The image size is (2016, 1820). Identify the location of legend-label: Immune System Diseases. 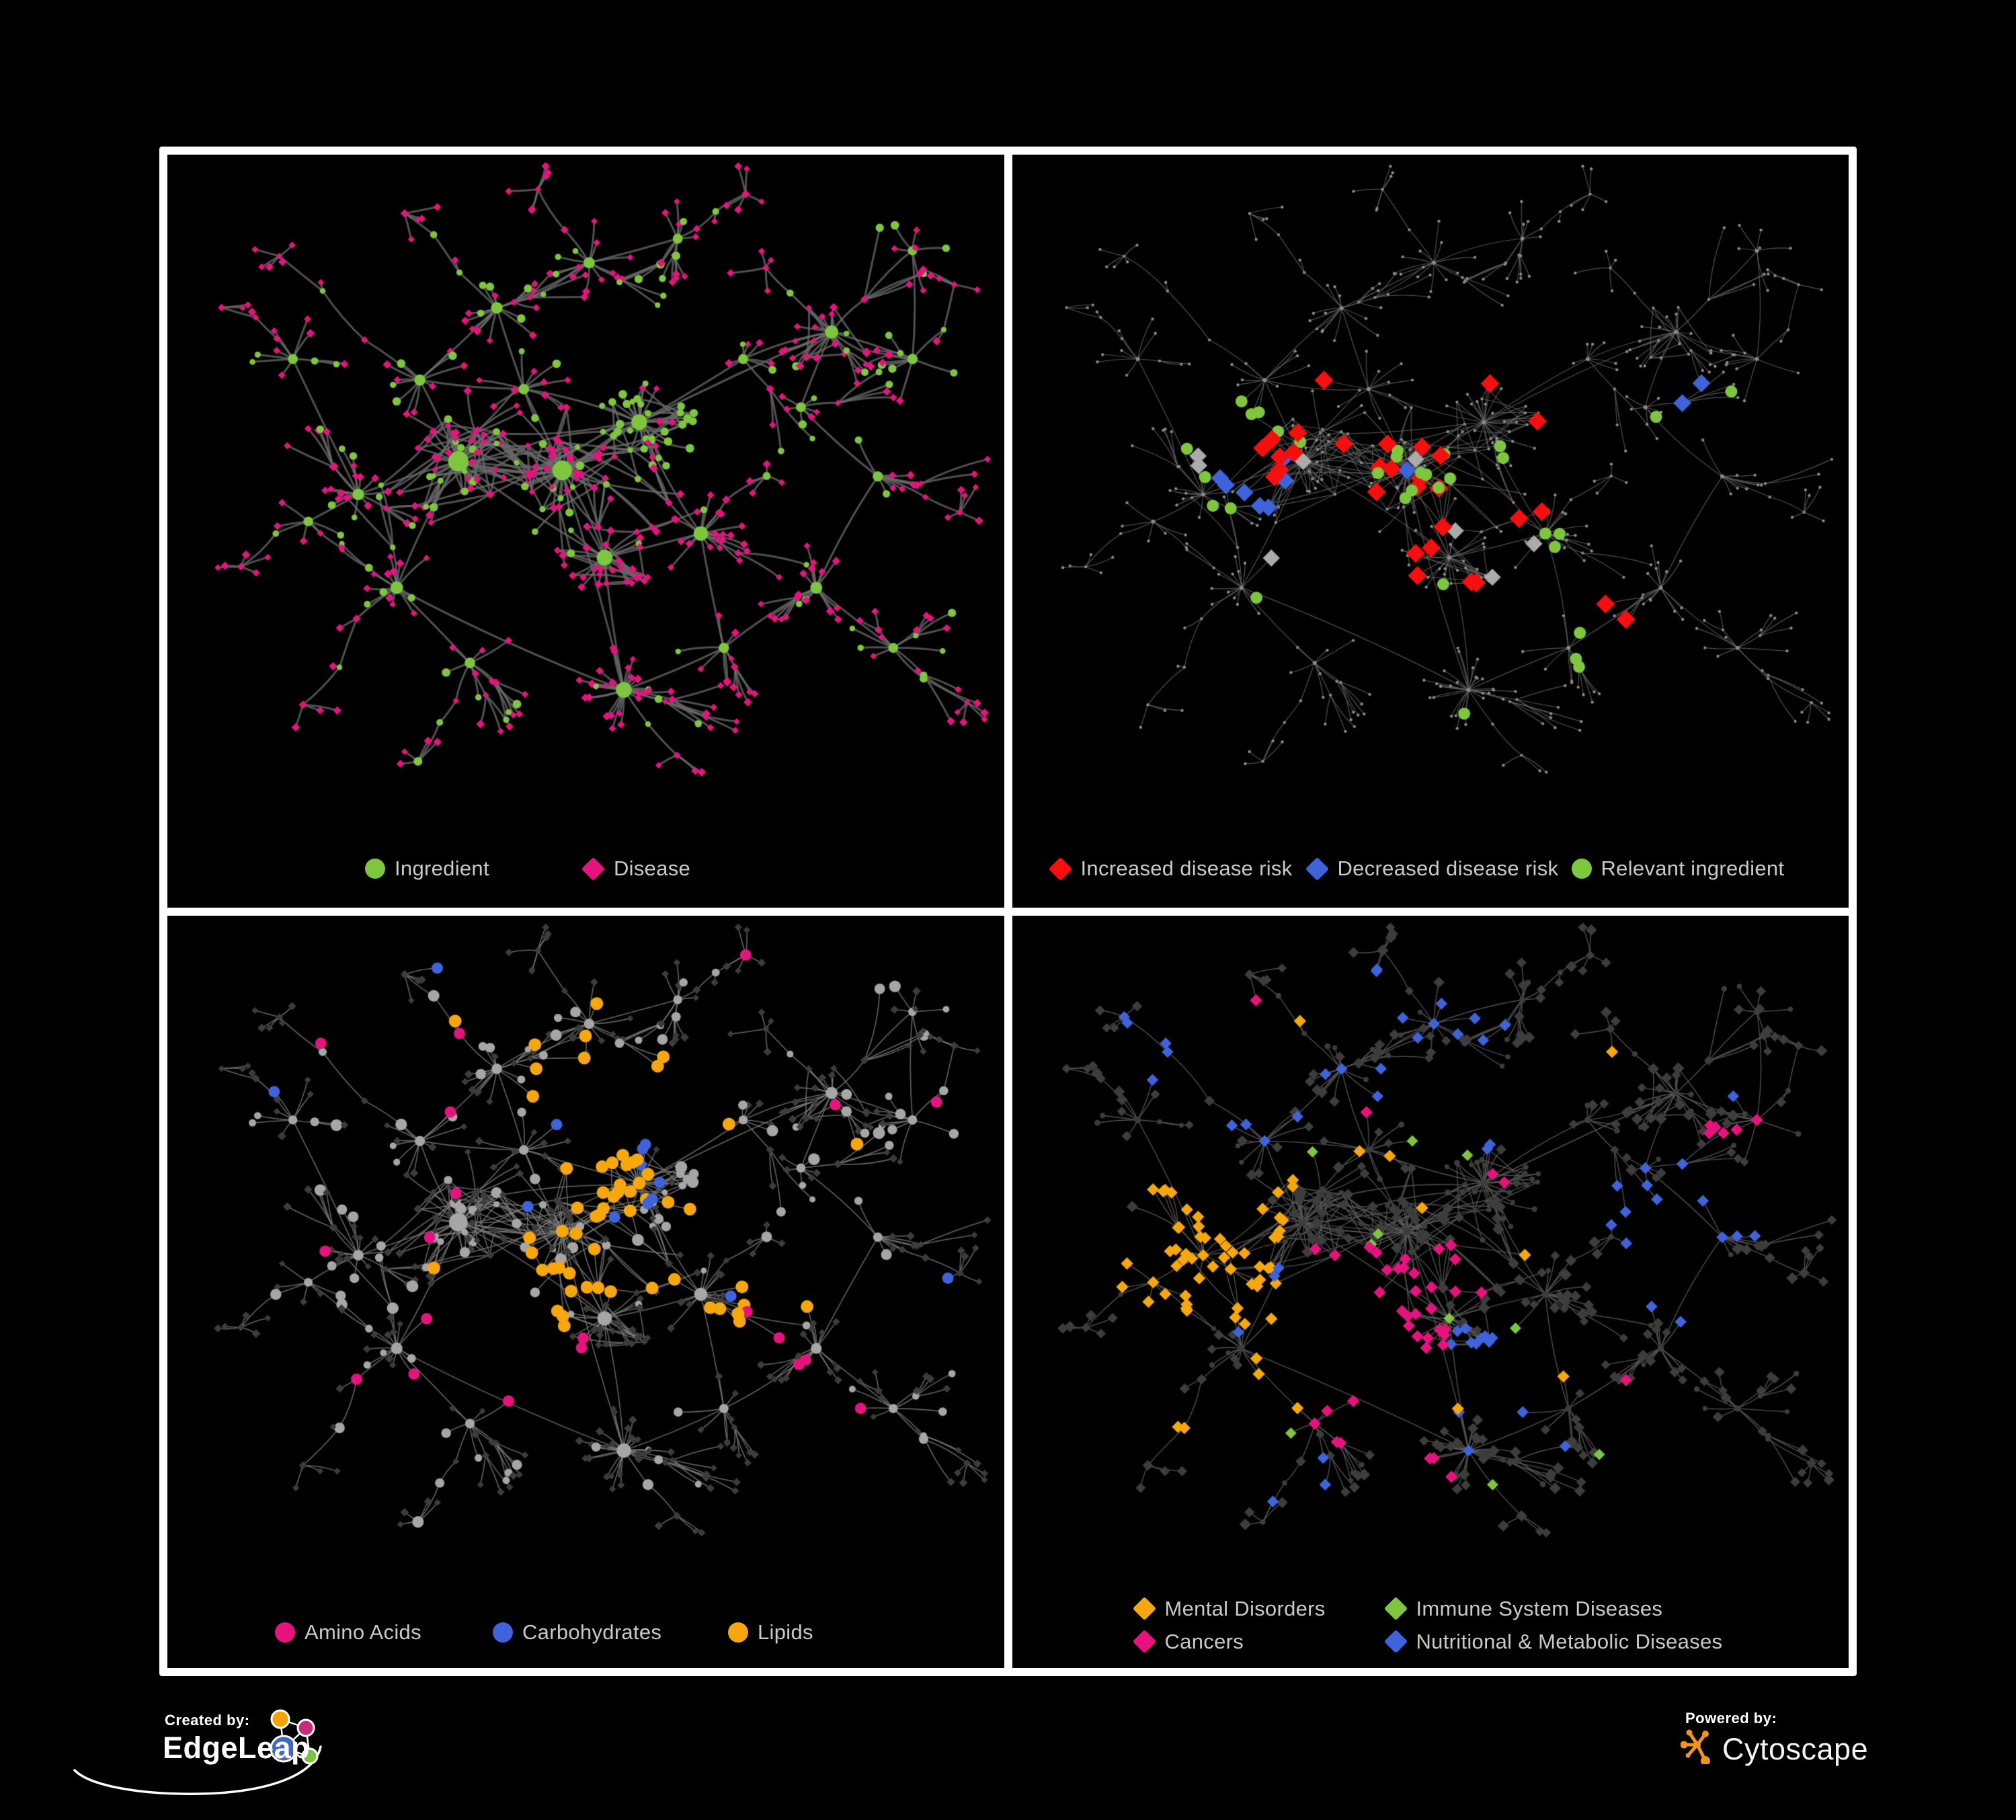
(1539, 1608).